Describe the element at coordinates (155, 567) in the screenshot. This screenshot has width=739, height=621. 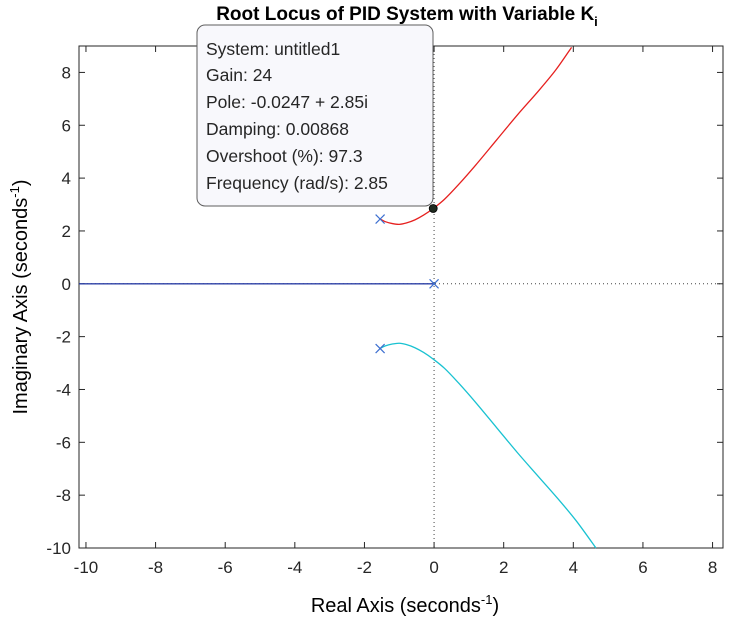
I see `x-tick-label: -8` at that location.